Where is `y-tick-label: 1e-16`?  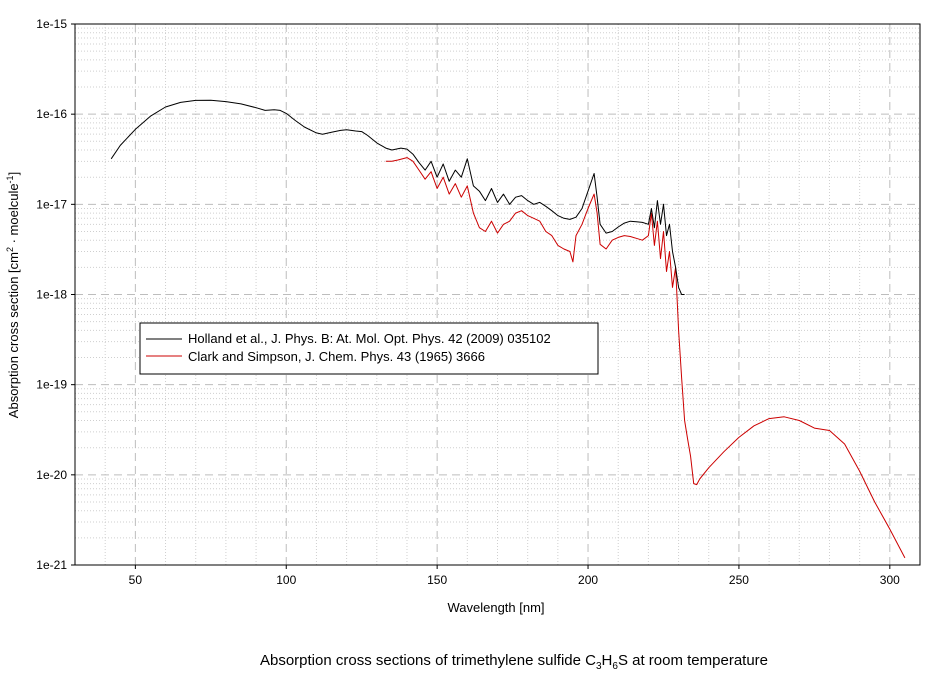
y-tick-label: 1e-16 is located at coordinates (51, 114).